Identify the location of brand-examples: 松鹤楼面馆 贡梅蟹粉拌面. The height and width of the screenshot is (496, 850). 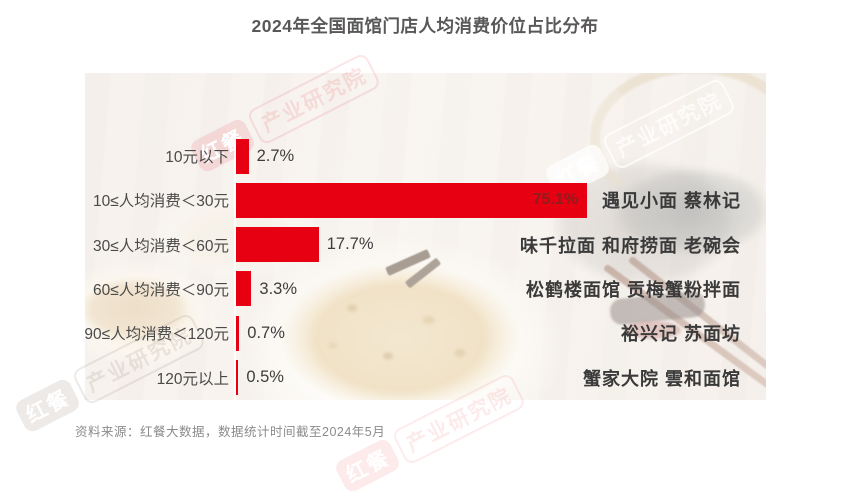
(633, 290).